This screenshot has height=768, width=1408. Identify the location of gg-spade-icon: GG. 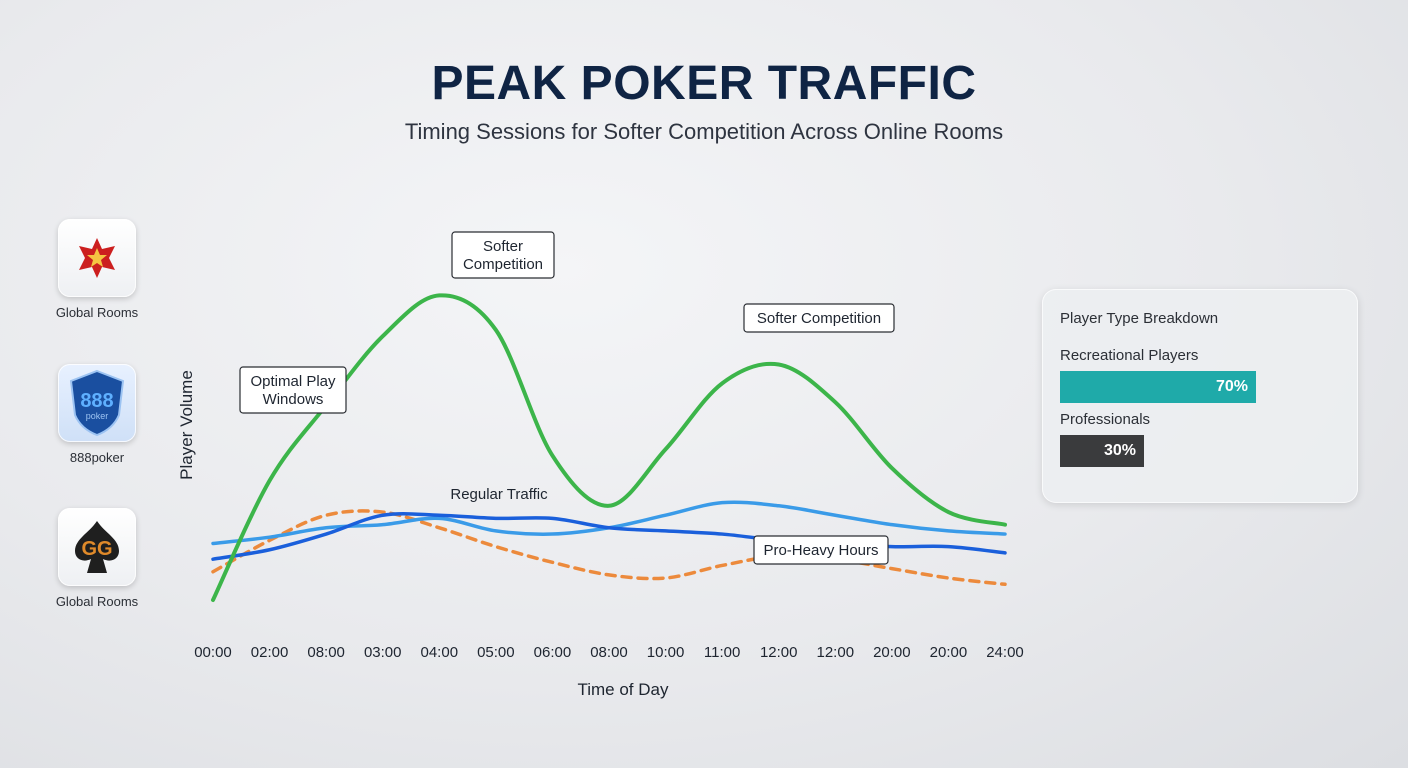
(97, 547).